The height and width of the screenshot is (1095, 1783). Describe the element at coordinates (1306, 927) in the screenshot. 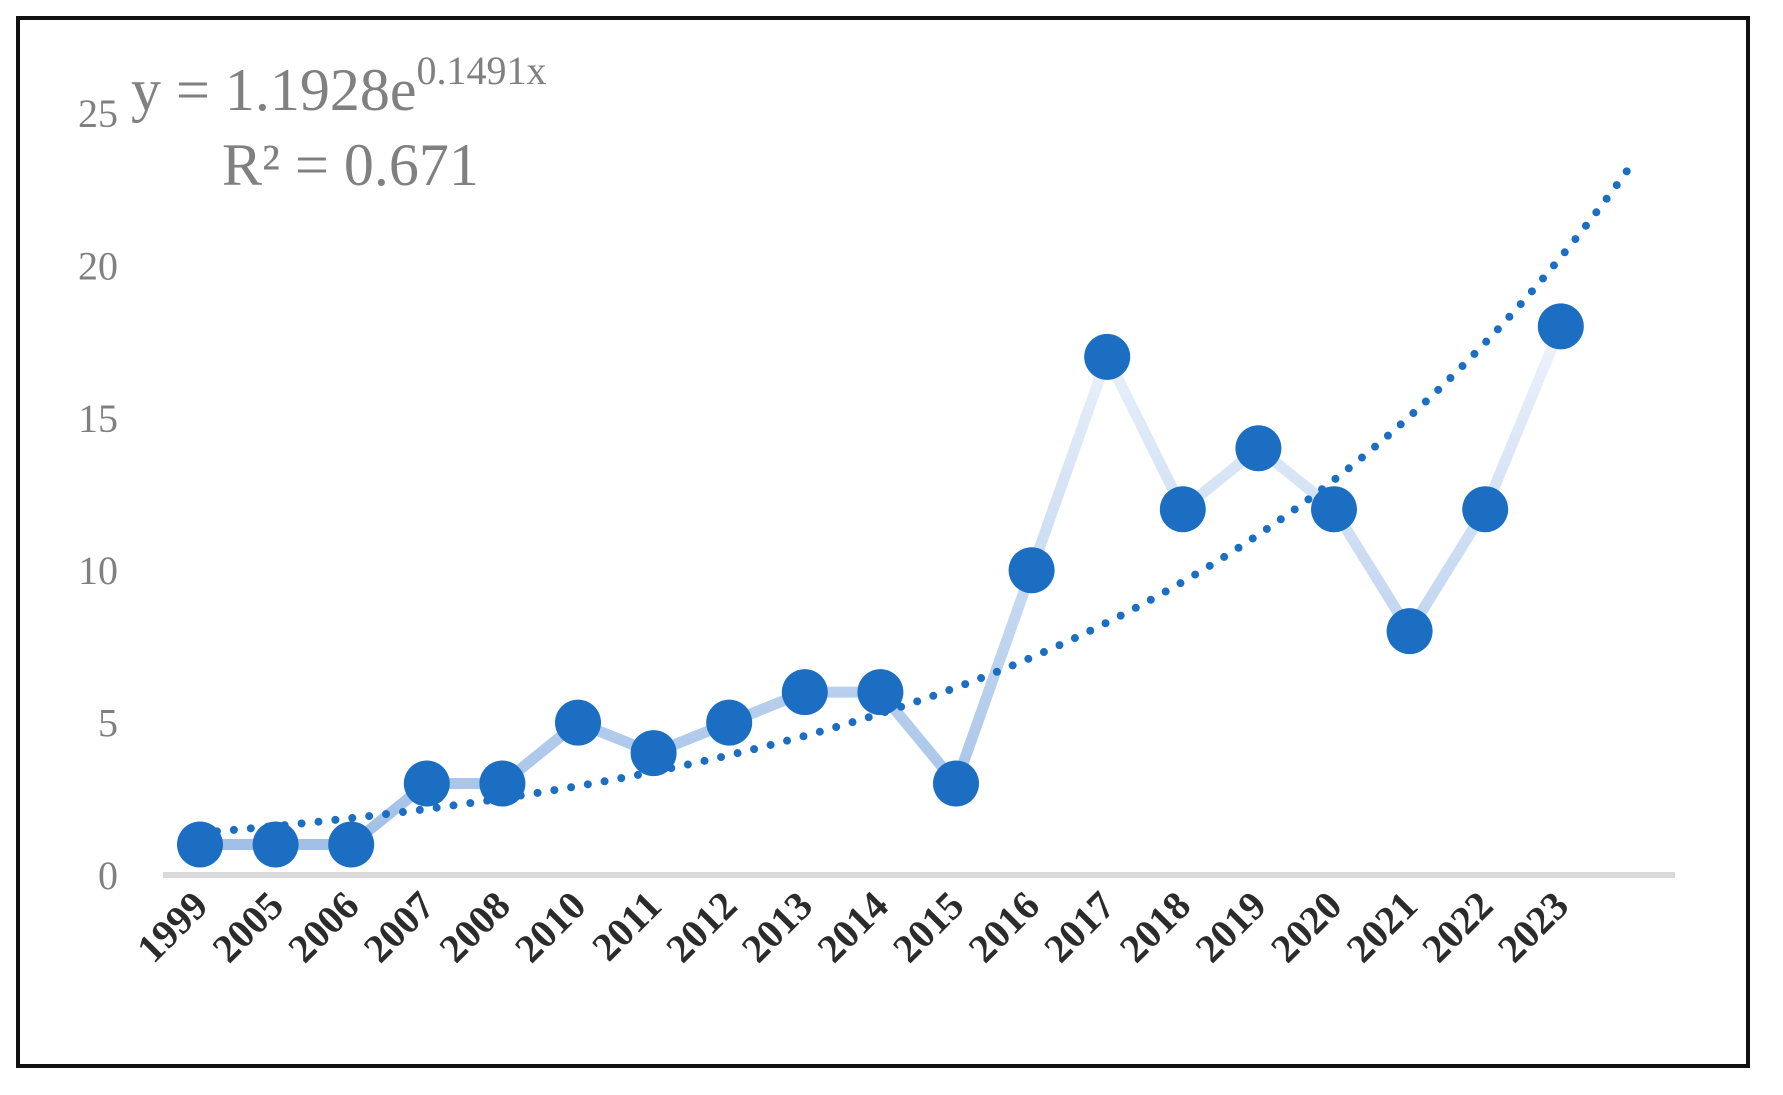

I see `x-tick-label: 2020` at that location.